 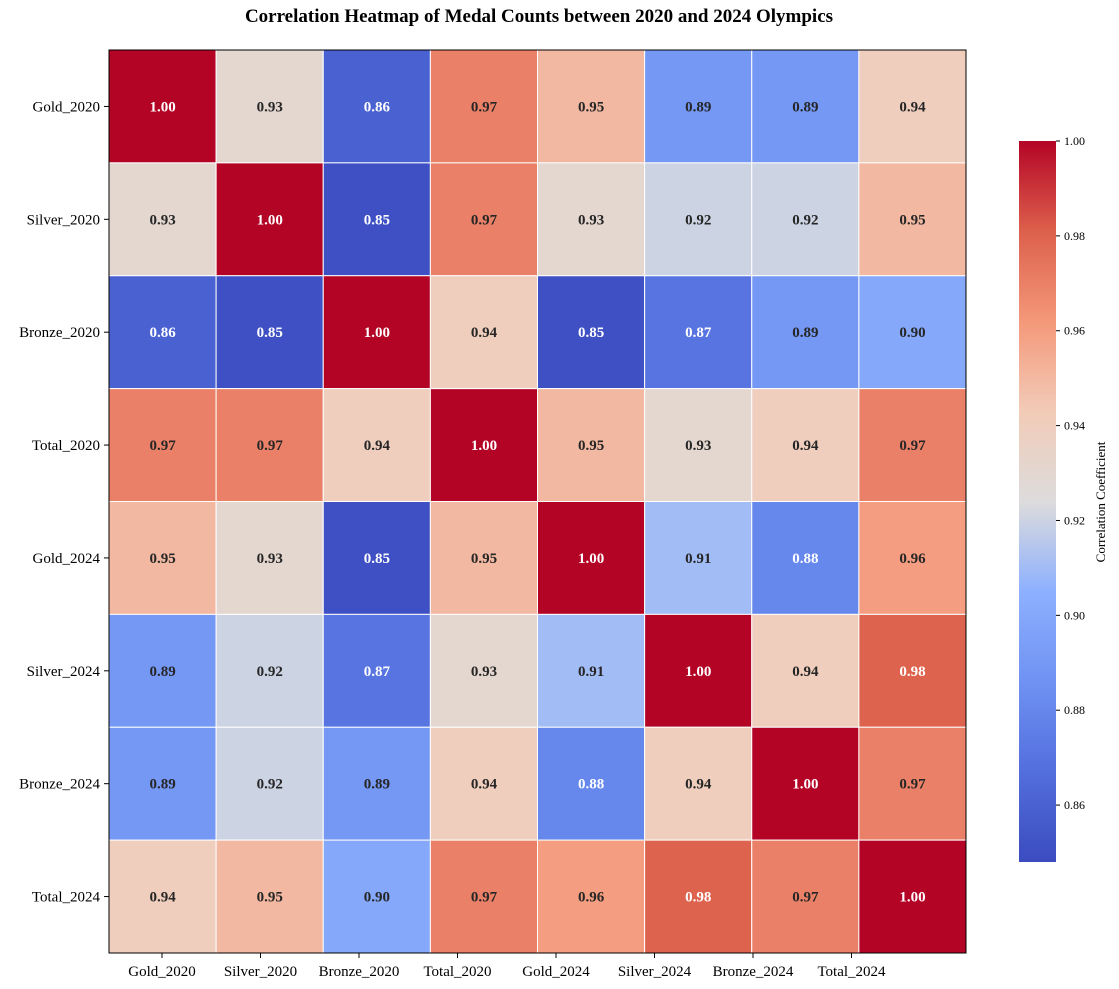 I want to click on column-label: Total_2020, so click(x=457, y=972).